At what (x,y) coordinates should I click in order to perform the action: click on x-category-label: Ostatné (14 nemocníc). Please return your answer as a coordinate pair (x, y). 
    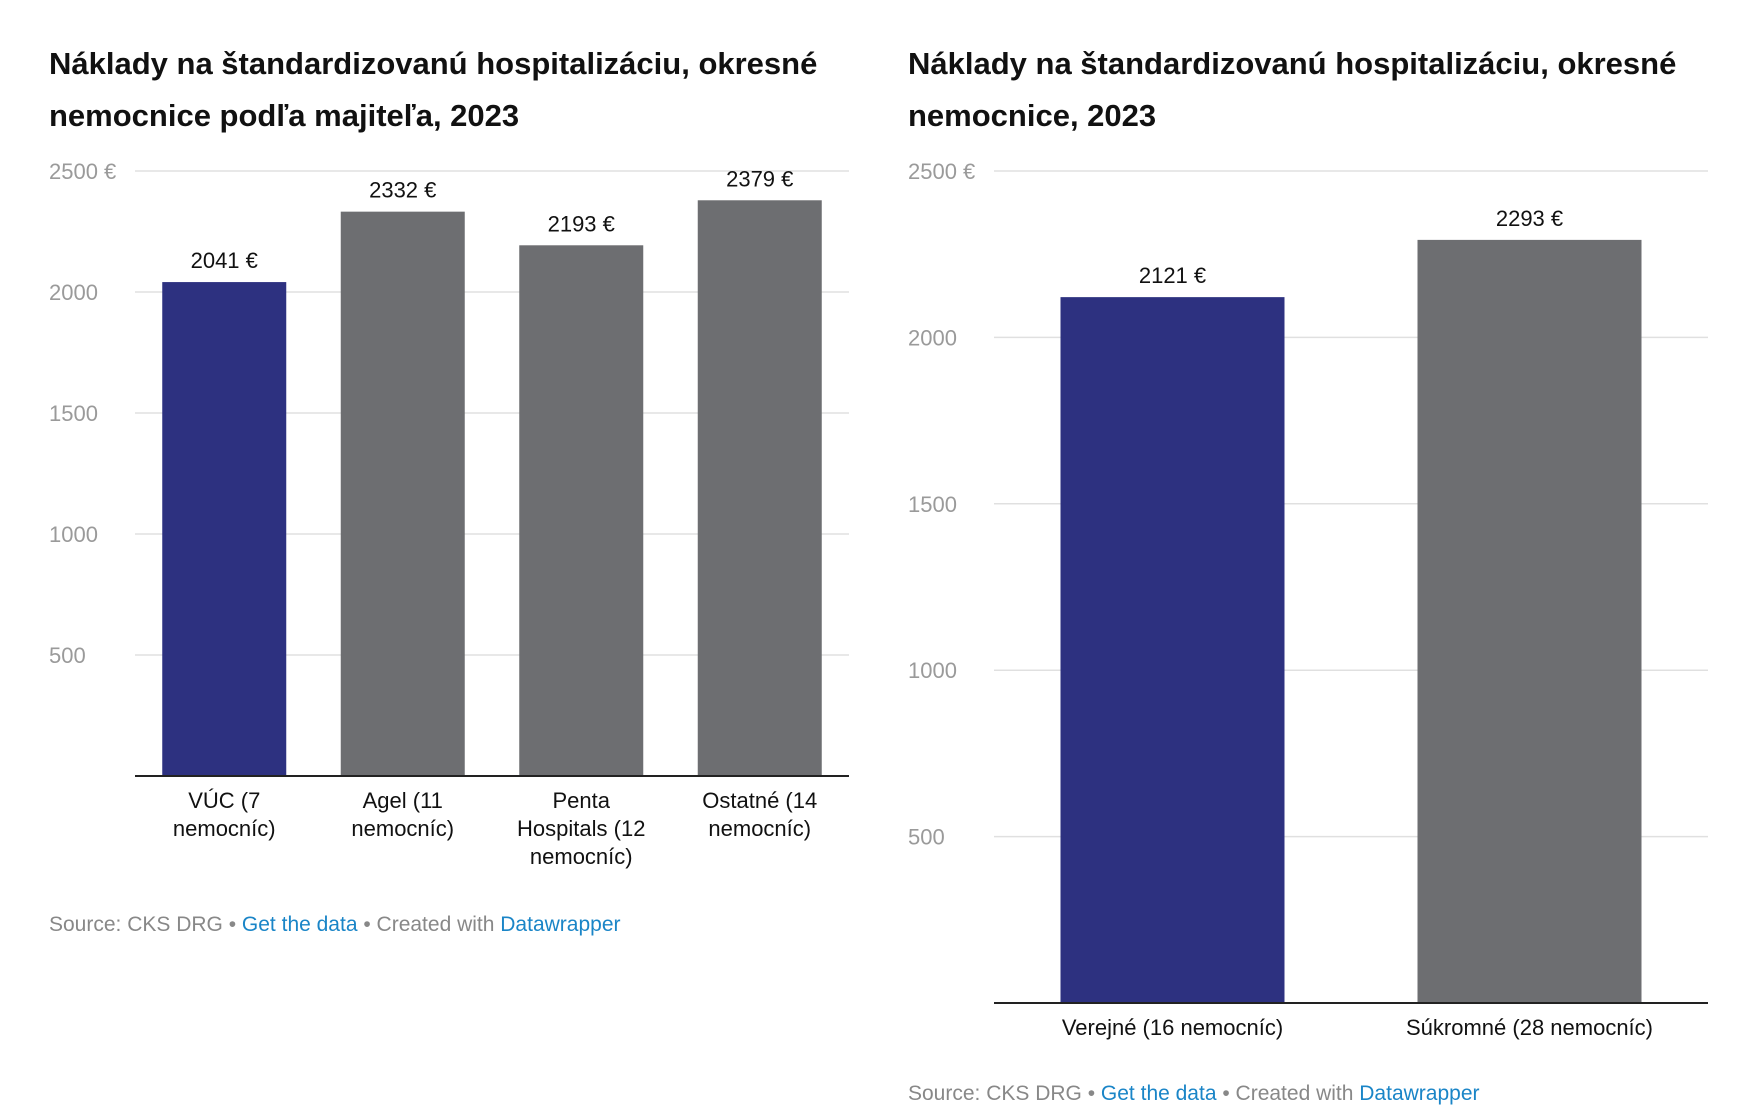
    Looking at the image, I should click on (759, 814).